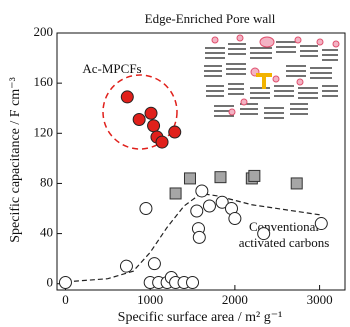  Describe the element at coordinates (50, 282) in the screenshot. I see `y-tick-label: 0` at that location.